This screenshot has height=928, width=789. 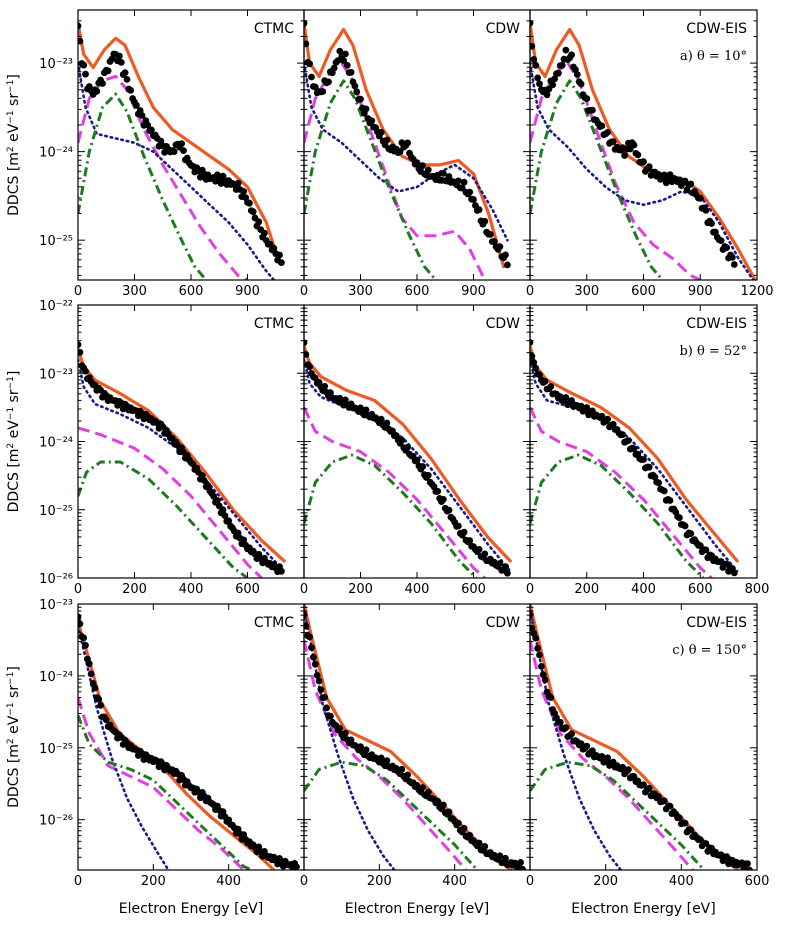 I want to click on angle-annotation: a) θ = 10°, so click(x=713, y=56).